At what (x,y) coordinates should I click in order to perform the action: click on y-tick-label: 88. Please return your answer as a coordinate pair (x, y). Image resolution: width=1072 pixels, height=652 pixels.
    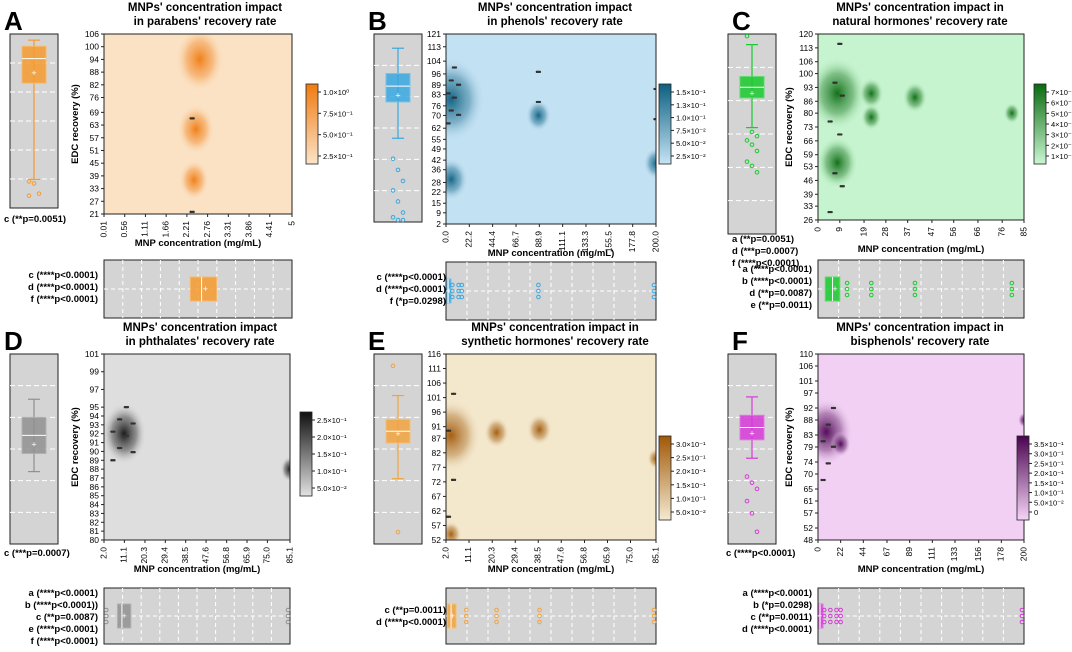
    Looking at the image, I should click on (95, 469).